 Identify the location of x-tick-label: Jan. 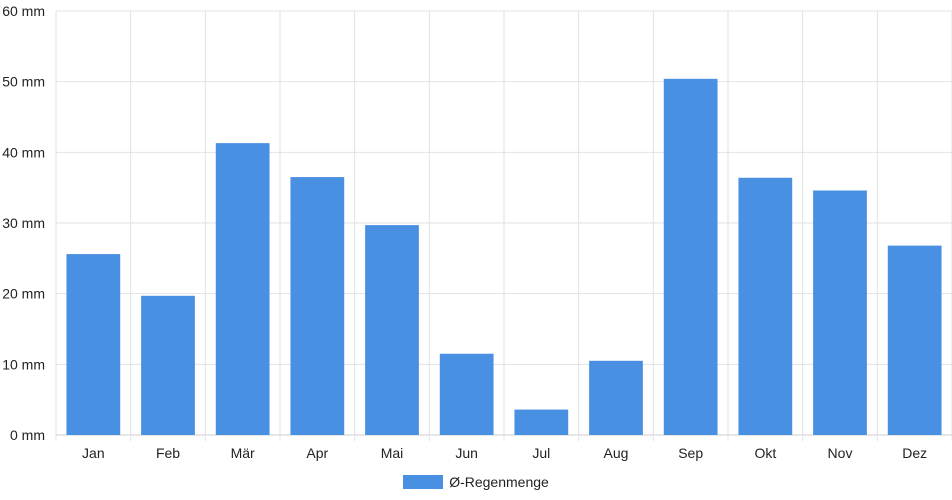
(93, 453).